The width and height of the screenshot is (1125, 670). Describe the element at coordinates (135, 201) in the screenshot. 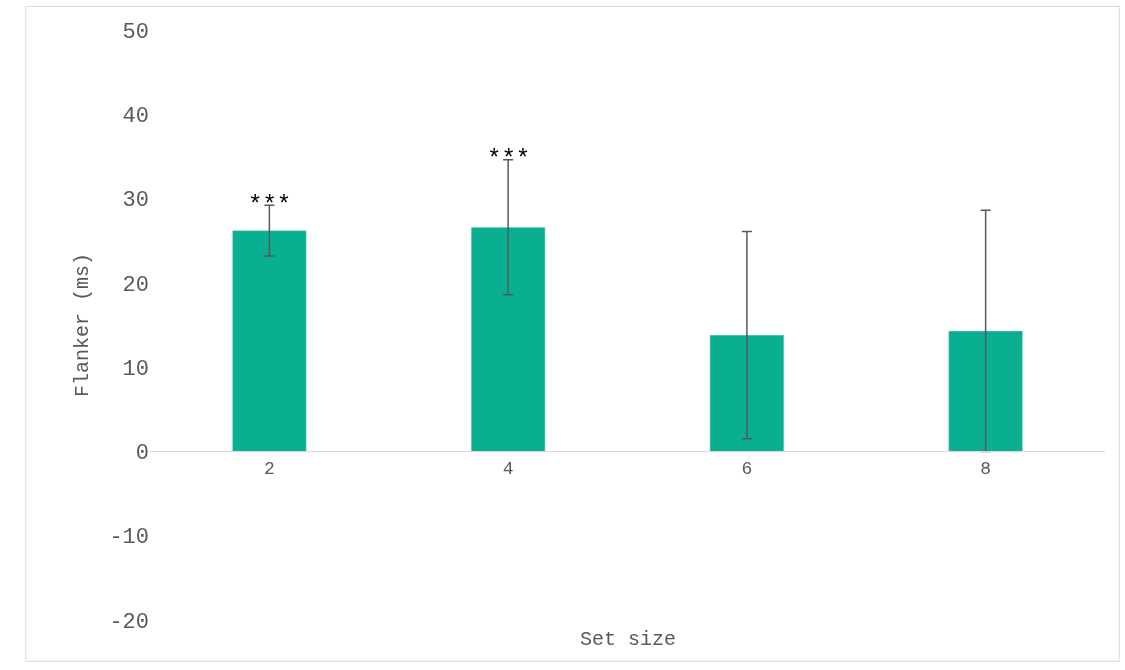

I see `y-tick-label: 30` at that location.